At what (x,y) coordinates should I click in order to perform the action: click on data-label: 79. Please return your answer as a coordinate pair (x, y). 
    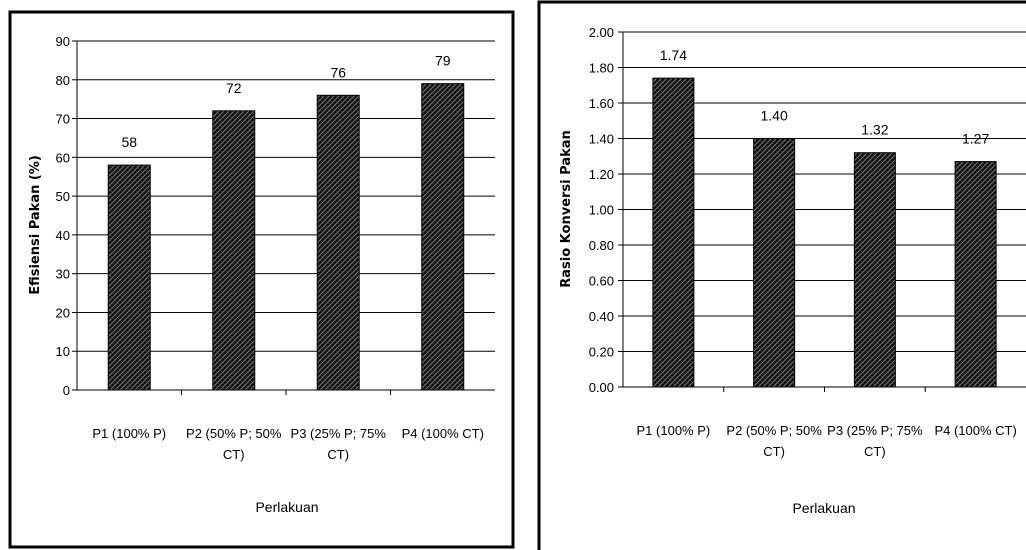
    Looking at the image, I should click on (443, 61).